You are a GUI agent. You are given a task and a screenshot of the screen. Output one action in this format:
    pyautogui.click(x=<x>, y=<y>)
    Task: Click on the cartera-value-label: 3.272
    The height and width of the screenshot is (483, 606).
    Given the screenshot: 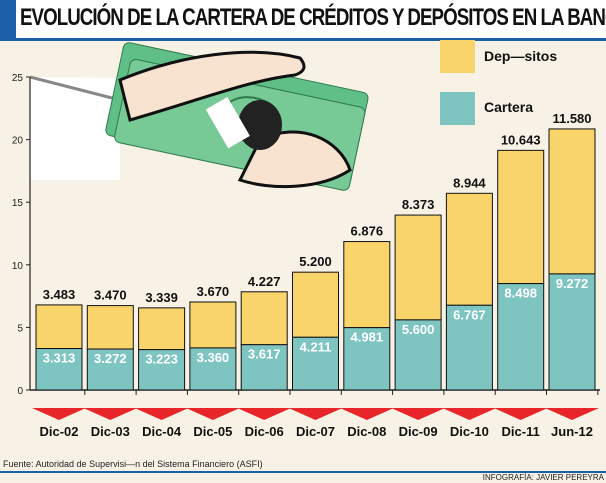 What is the action you would take?
    pyautogui.click(x=110, y=358)
    